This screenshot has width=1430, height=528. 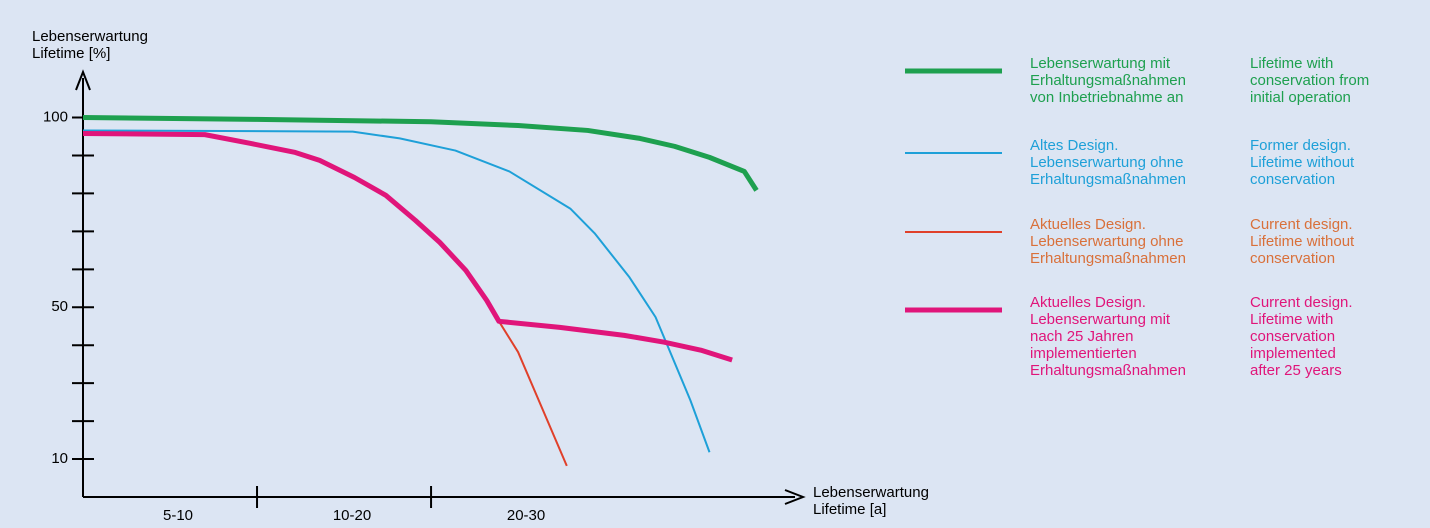 What do you see at coordinates (849, 509) in the screenshot?
I see `x-axis-label: Lifetime [a]` at bounding box center [849, 509].